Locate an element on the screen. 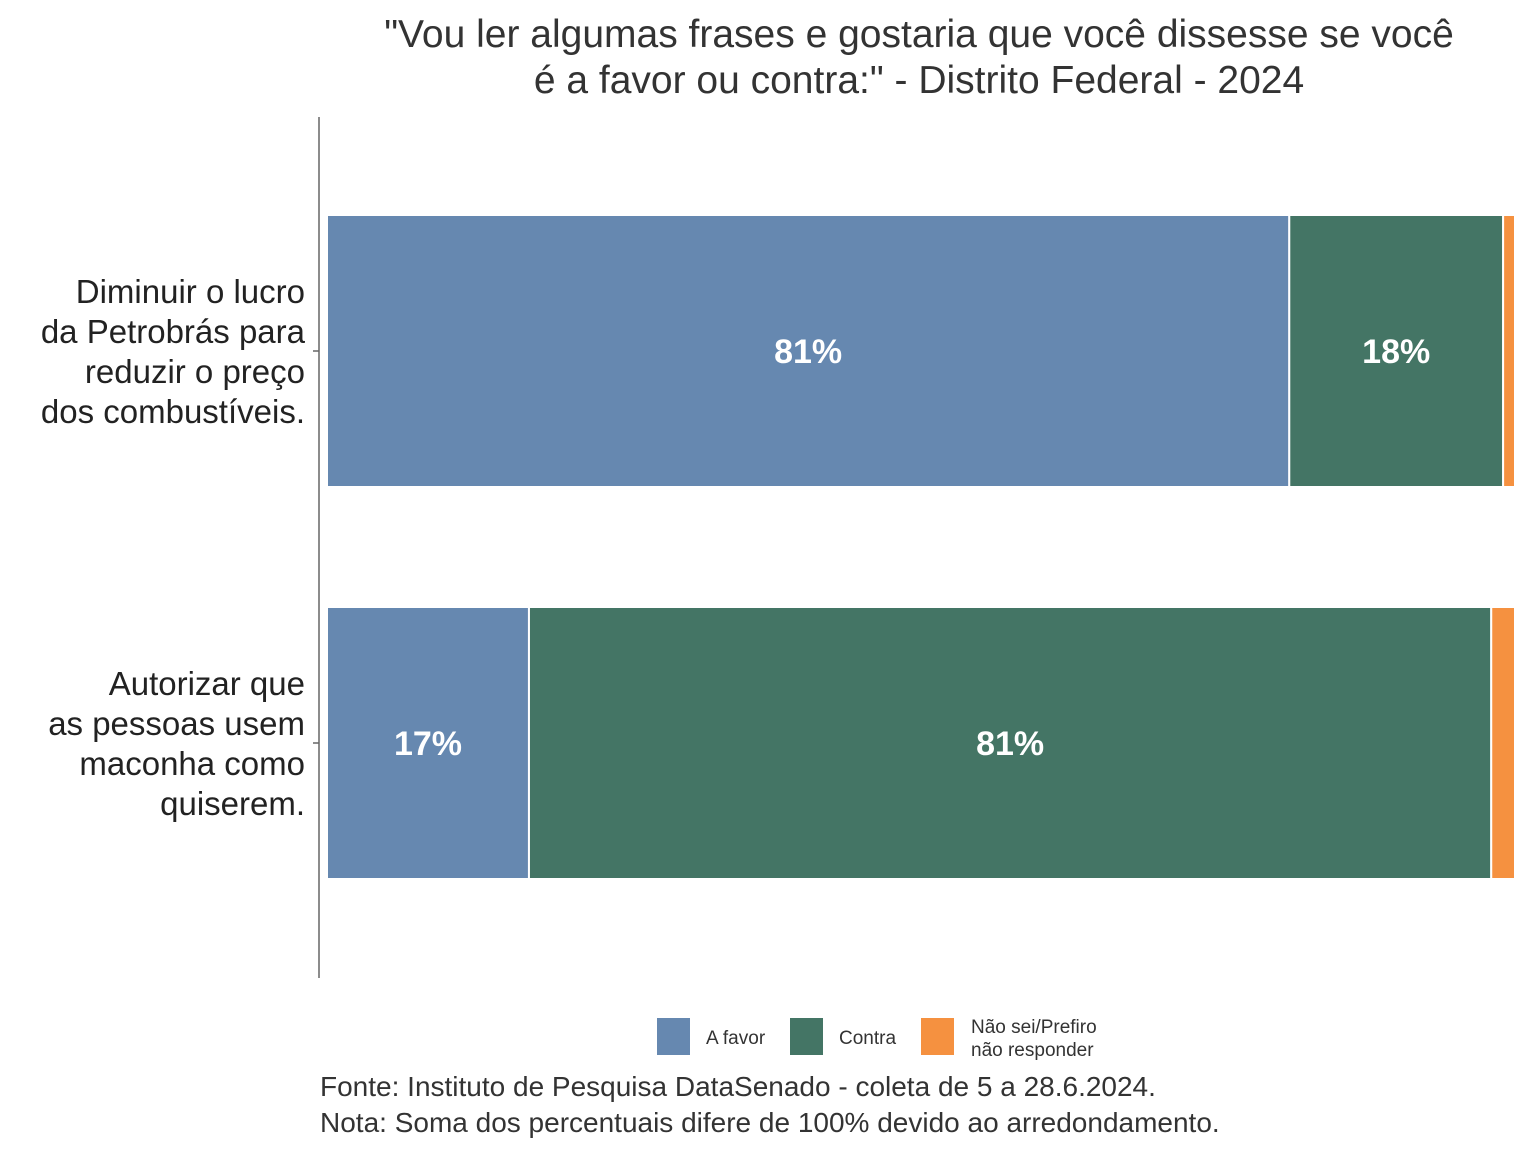 The height and width of the screenshot is (1152, 1536). legend-label-line: não responder is located at coordinates (1032, 1050).